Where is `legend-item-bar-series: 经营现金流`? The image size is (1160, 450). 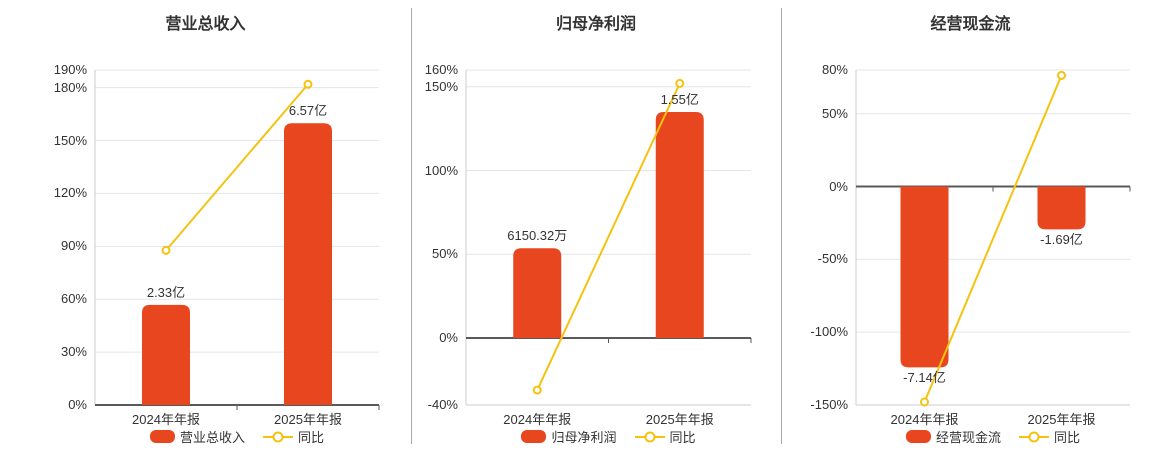
legend-item-bar-series: 经营现金流 is located at coordinates (953, 436).